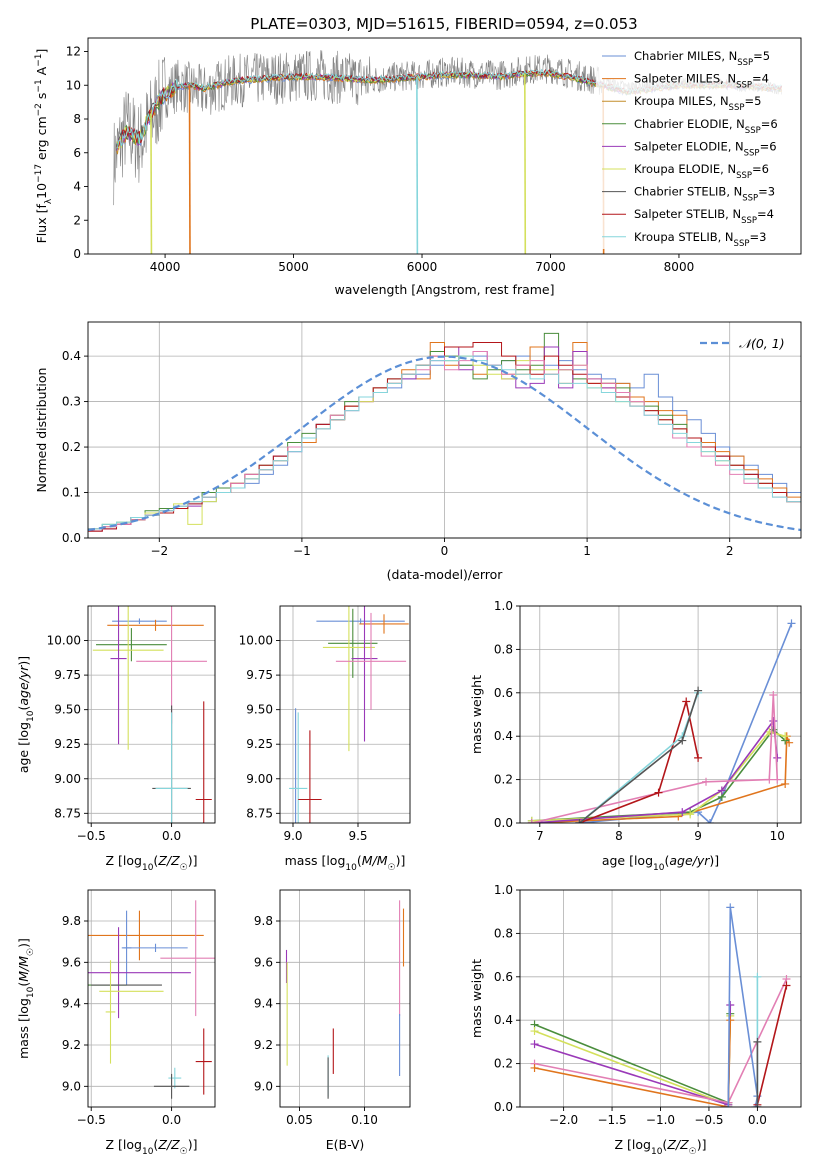 Image resolution: width=819 pixels, height=1170 pixels. Describe the element at coordinates (77, 153) in the screenshot. I see `y-tick-label: 6` at that location.